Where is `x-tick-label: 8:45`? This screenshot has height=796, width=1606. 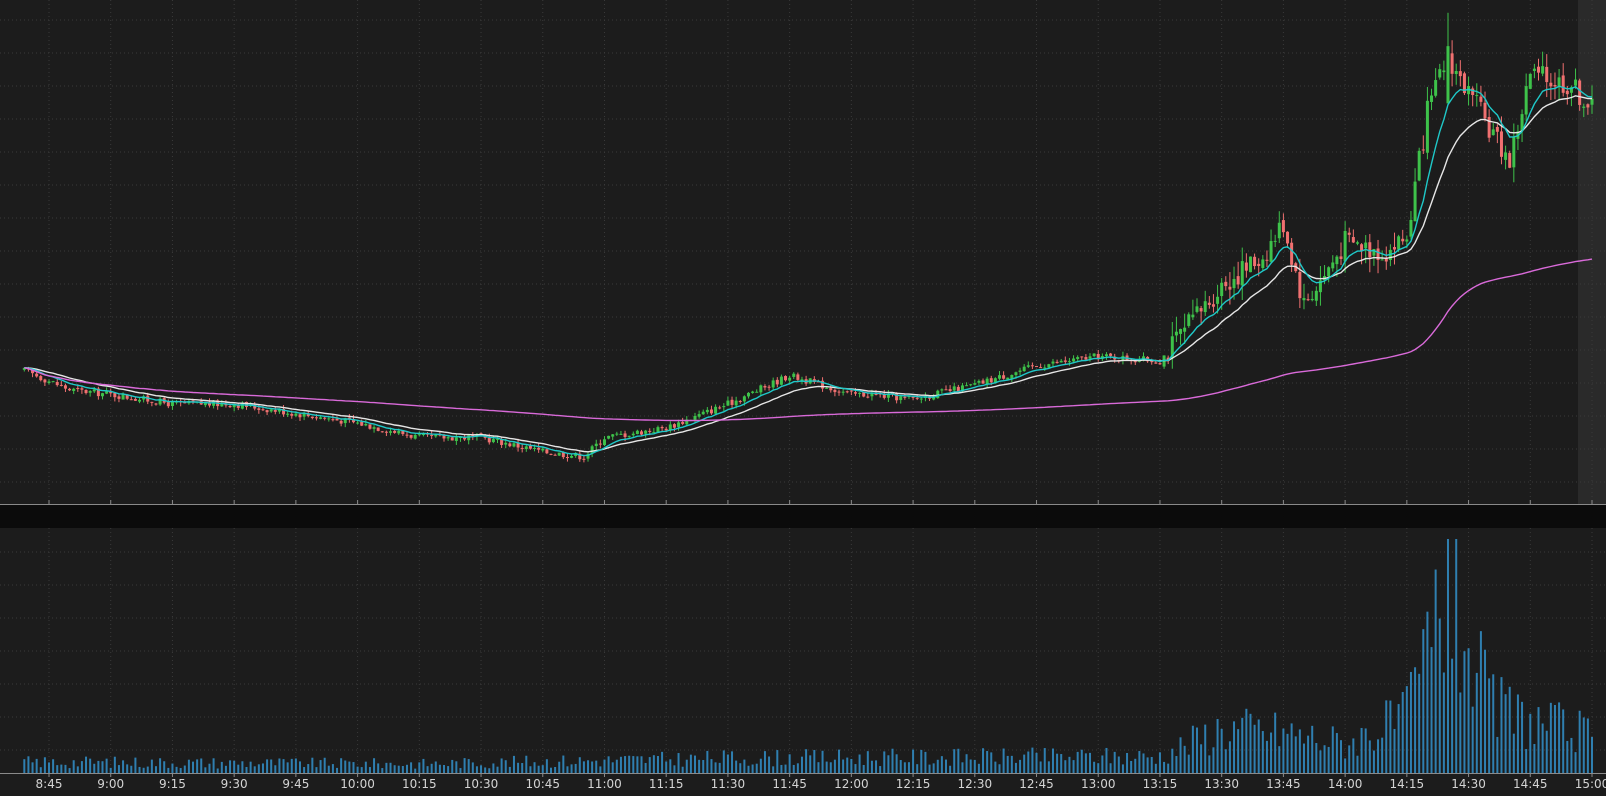 x-tick-label: 8:45 is located at coordinates (49, 784).